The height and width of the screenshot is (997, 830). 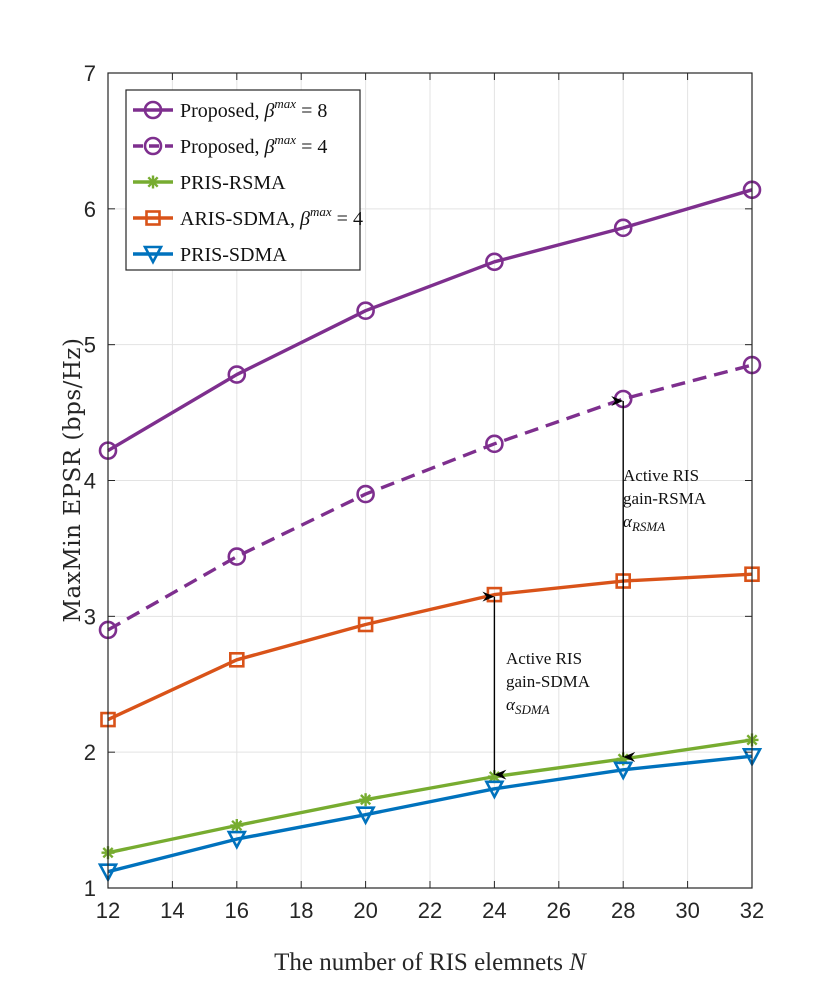 I want to click on legend-entry: PRIS-SDMA, so click(x=210, y=255).